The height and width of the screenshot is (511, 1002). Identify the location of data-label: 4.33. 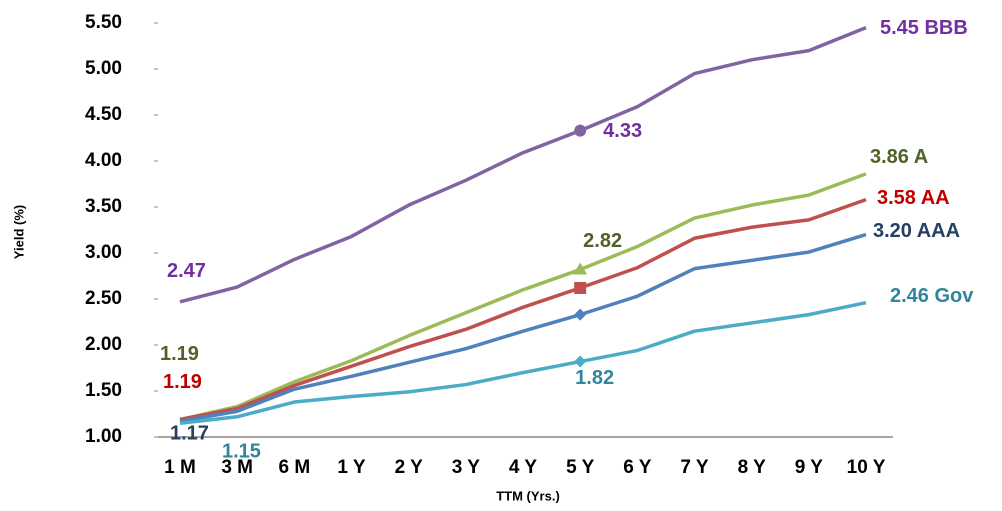
(622, 131).